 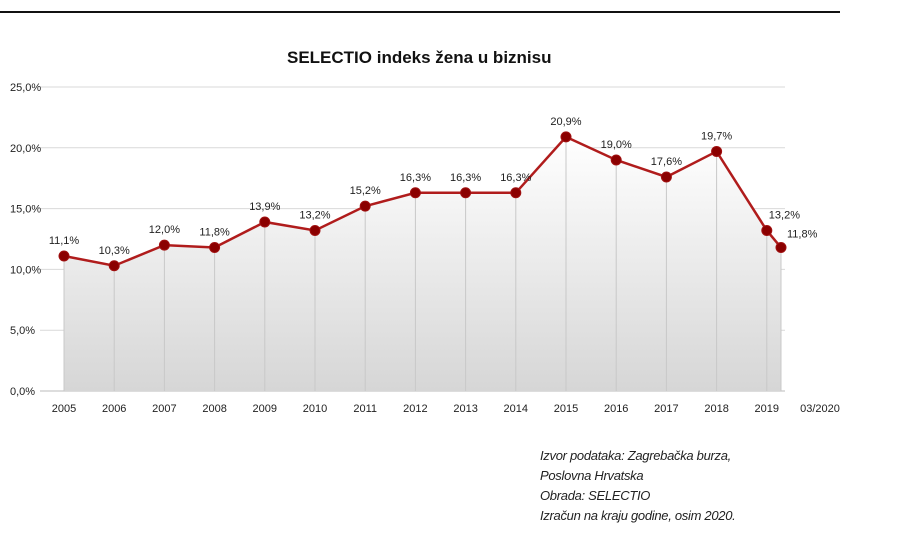 I want to click on chart-title: SELECTIO indeks žena u biznisu, so click(x=419, y=57).